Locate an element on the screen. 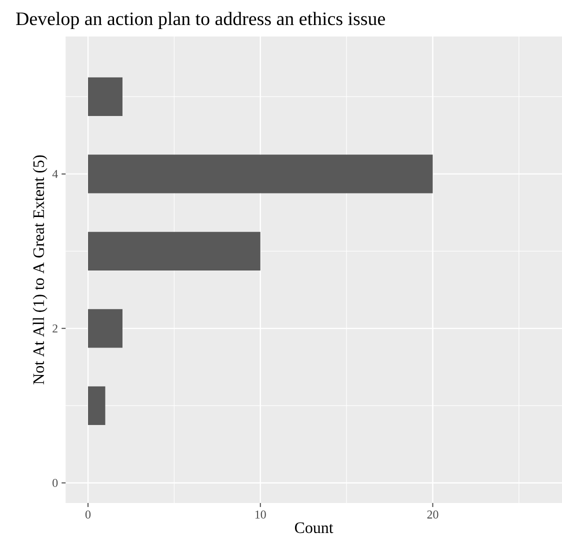 This screenshot has height=545, width=562. y-tick-label: 0 is located at coordinates (55, 482).